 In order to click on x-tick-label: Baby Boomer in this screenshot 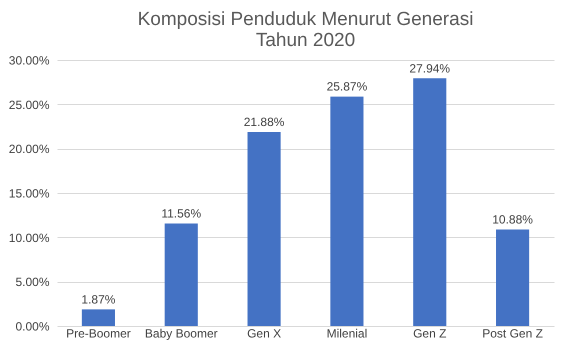, I will do `click(181, 333)`.